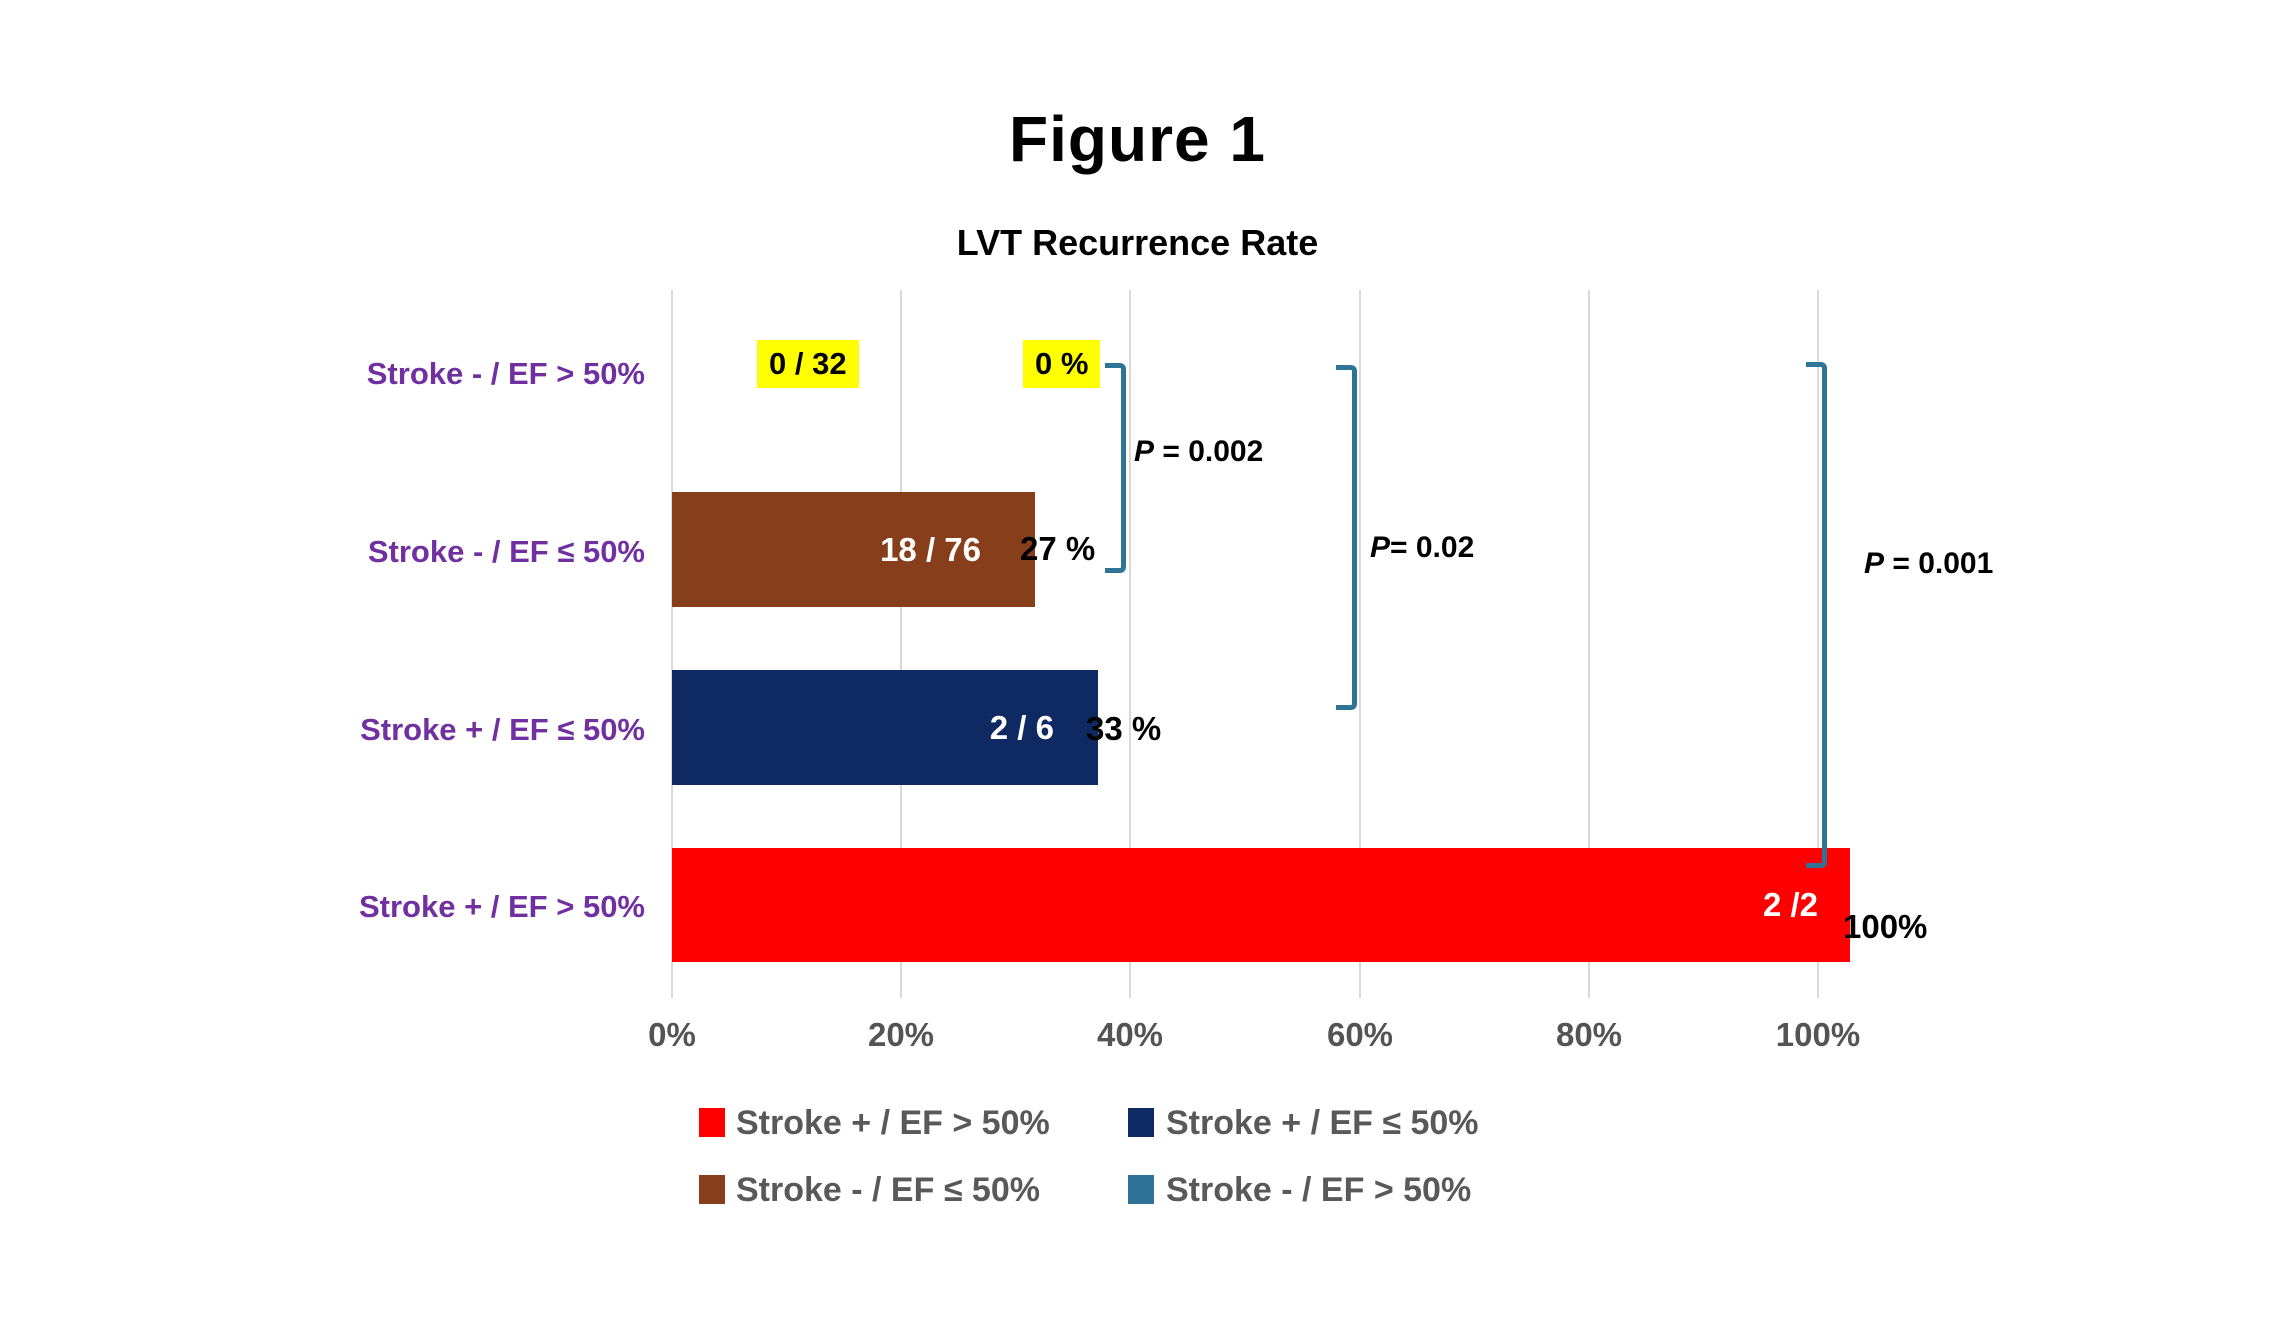  Describe the element at coordinates (1939, 563) in the screenshot. I see `p-value-text: = 0.001` at that location.